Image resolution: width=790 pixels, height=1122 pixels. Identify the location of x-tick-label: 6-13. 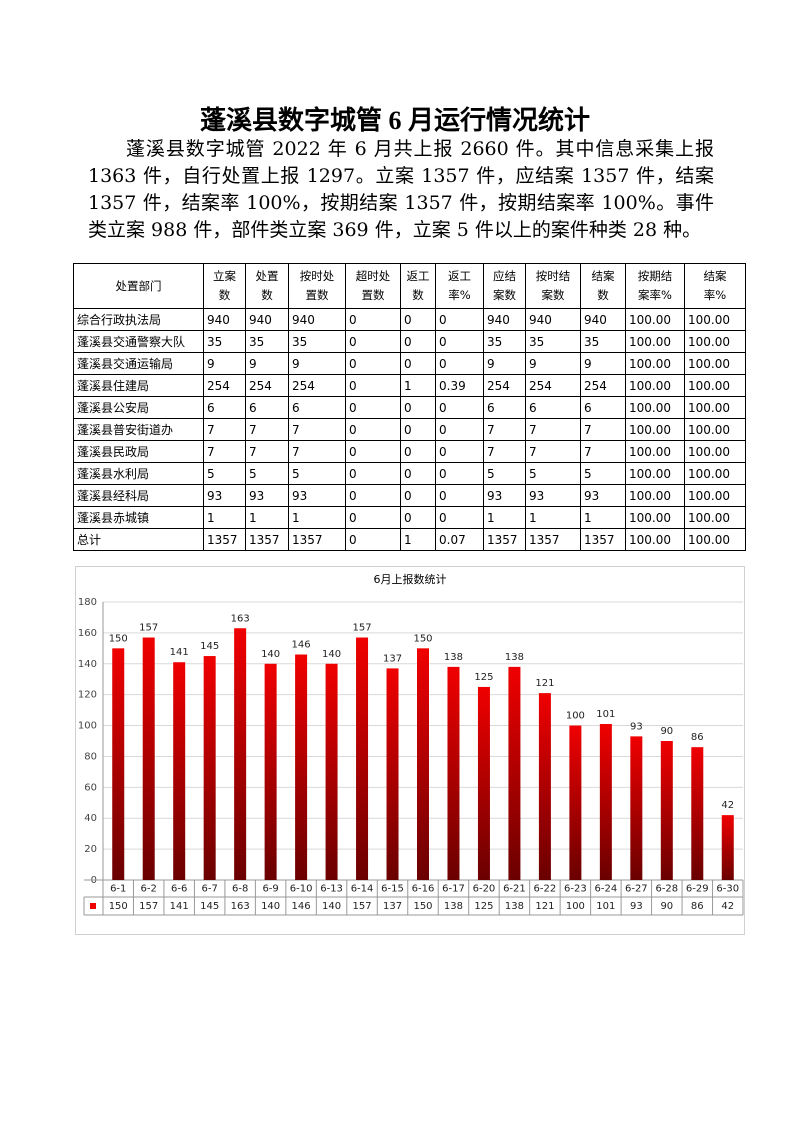
(331, 889).